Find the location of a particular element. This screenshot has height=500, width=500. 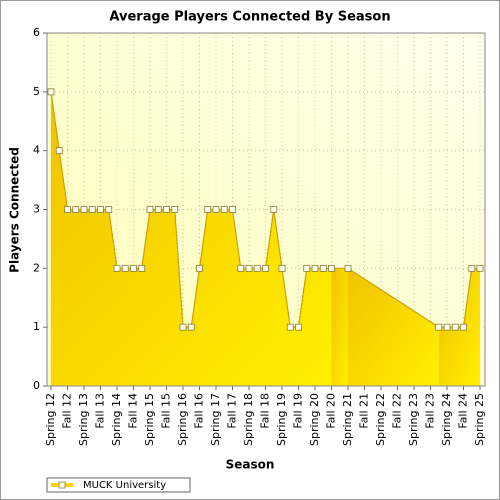

x-tick-label: Spring 14 is located at coordinates (116, 419).